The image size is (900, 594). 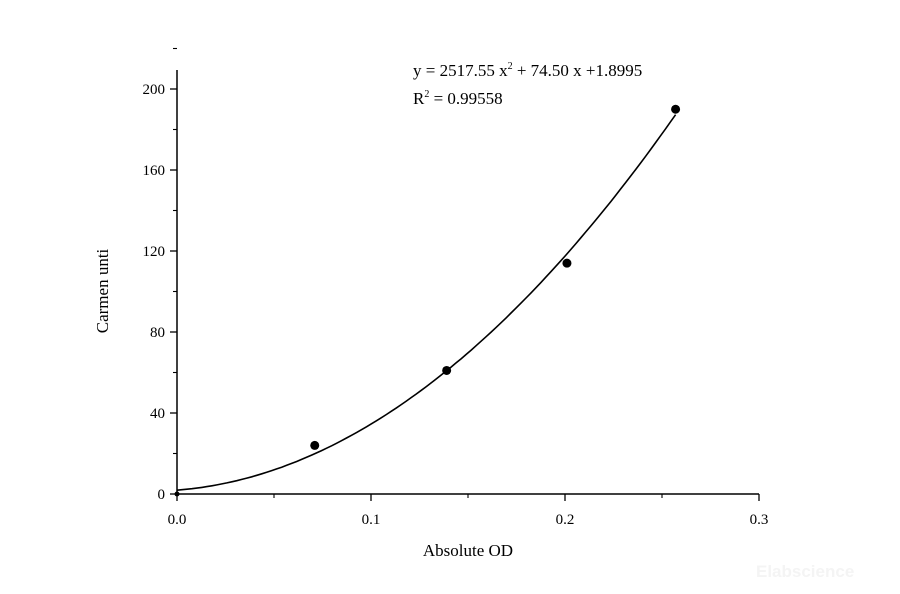 What do you see at coordinates (154, 252) in the screenshot?
I see `y-tick-label: 120` at bounding box center [154, 252].